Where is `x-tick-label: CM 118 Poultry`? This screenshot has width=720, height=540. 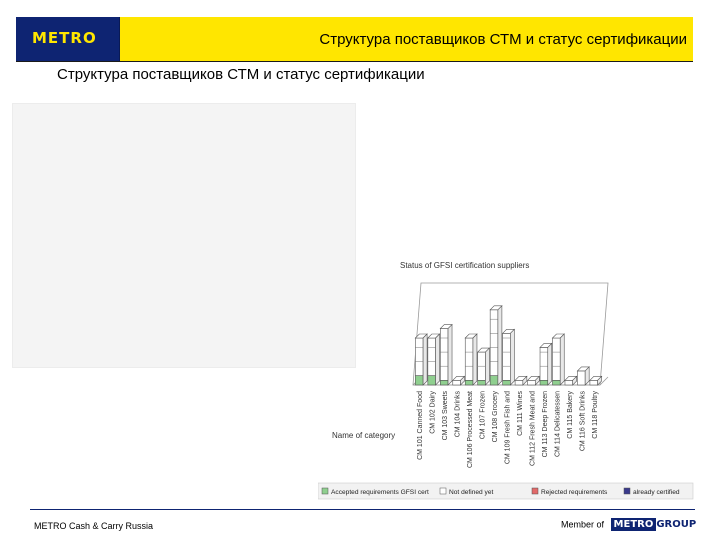 x-tick-label: CM 118 Poultry is located at coordinates (595, 415).